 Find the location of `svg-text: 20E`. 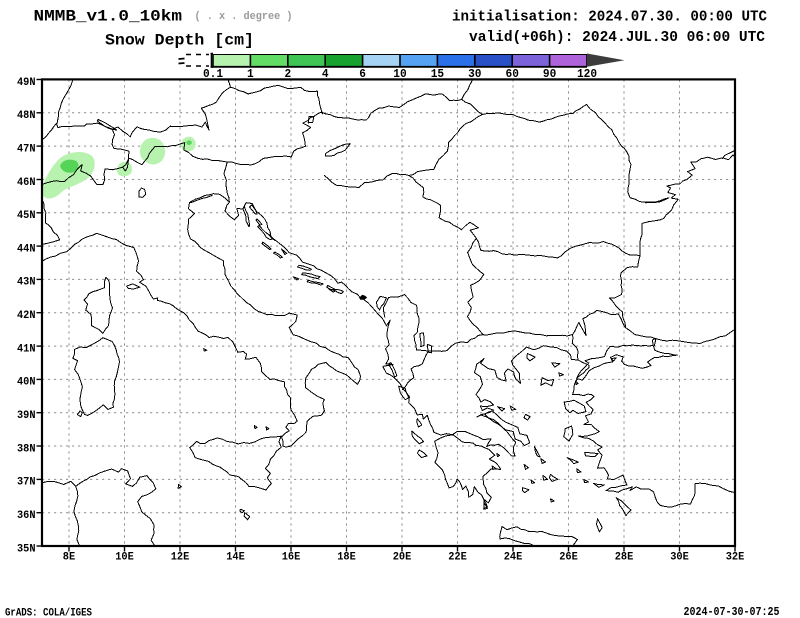

svg-text: 20E is located at coordinates (402, 558).